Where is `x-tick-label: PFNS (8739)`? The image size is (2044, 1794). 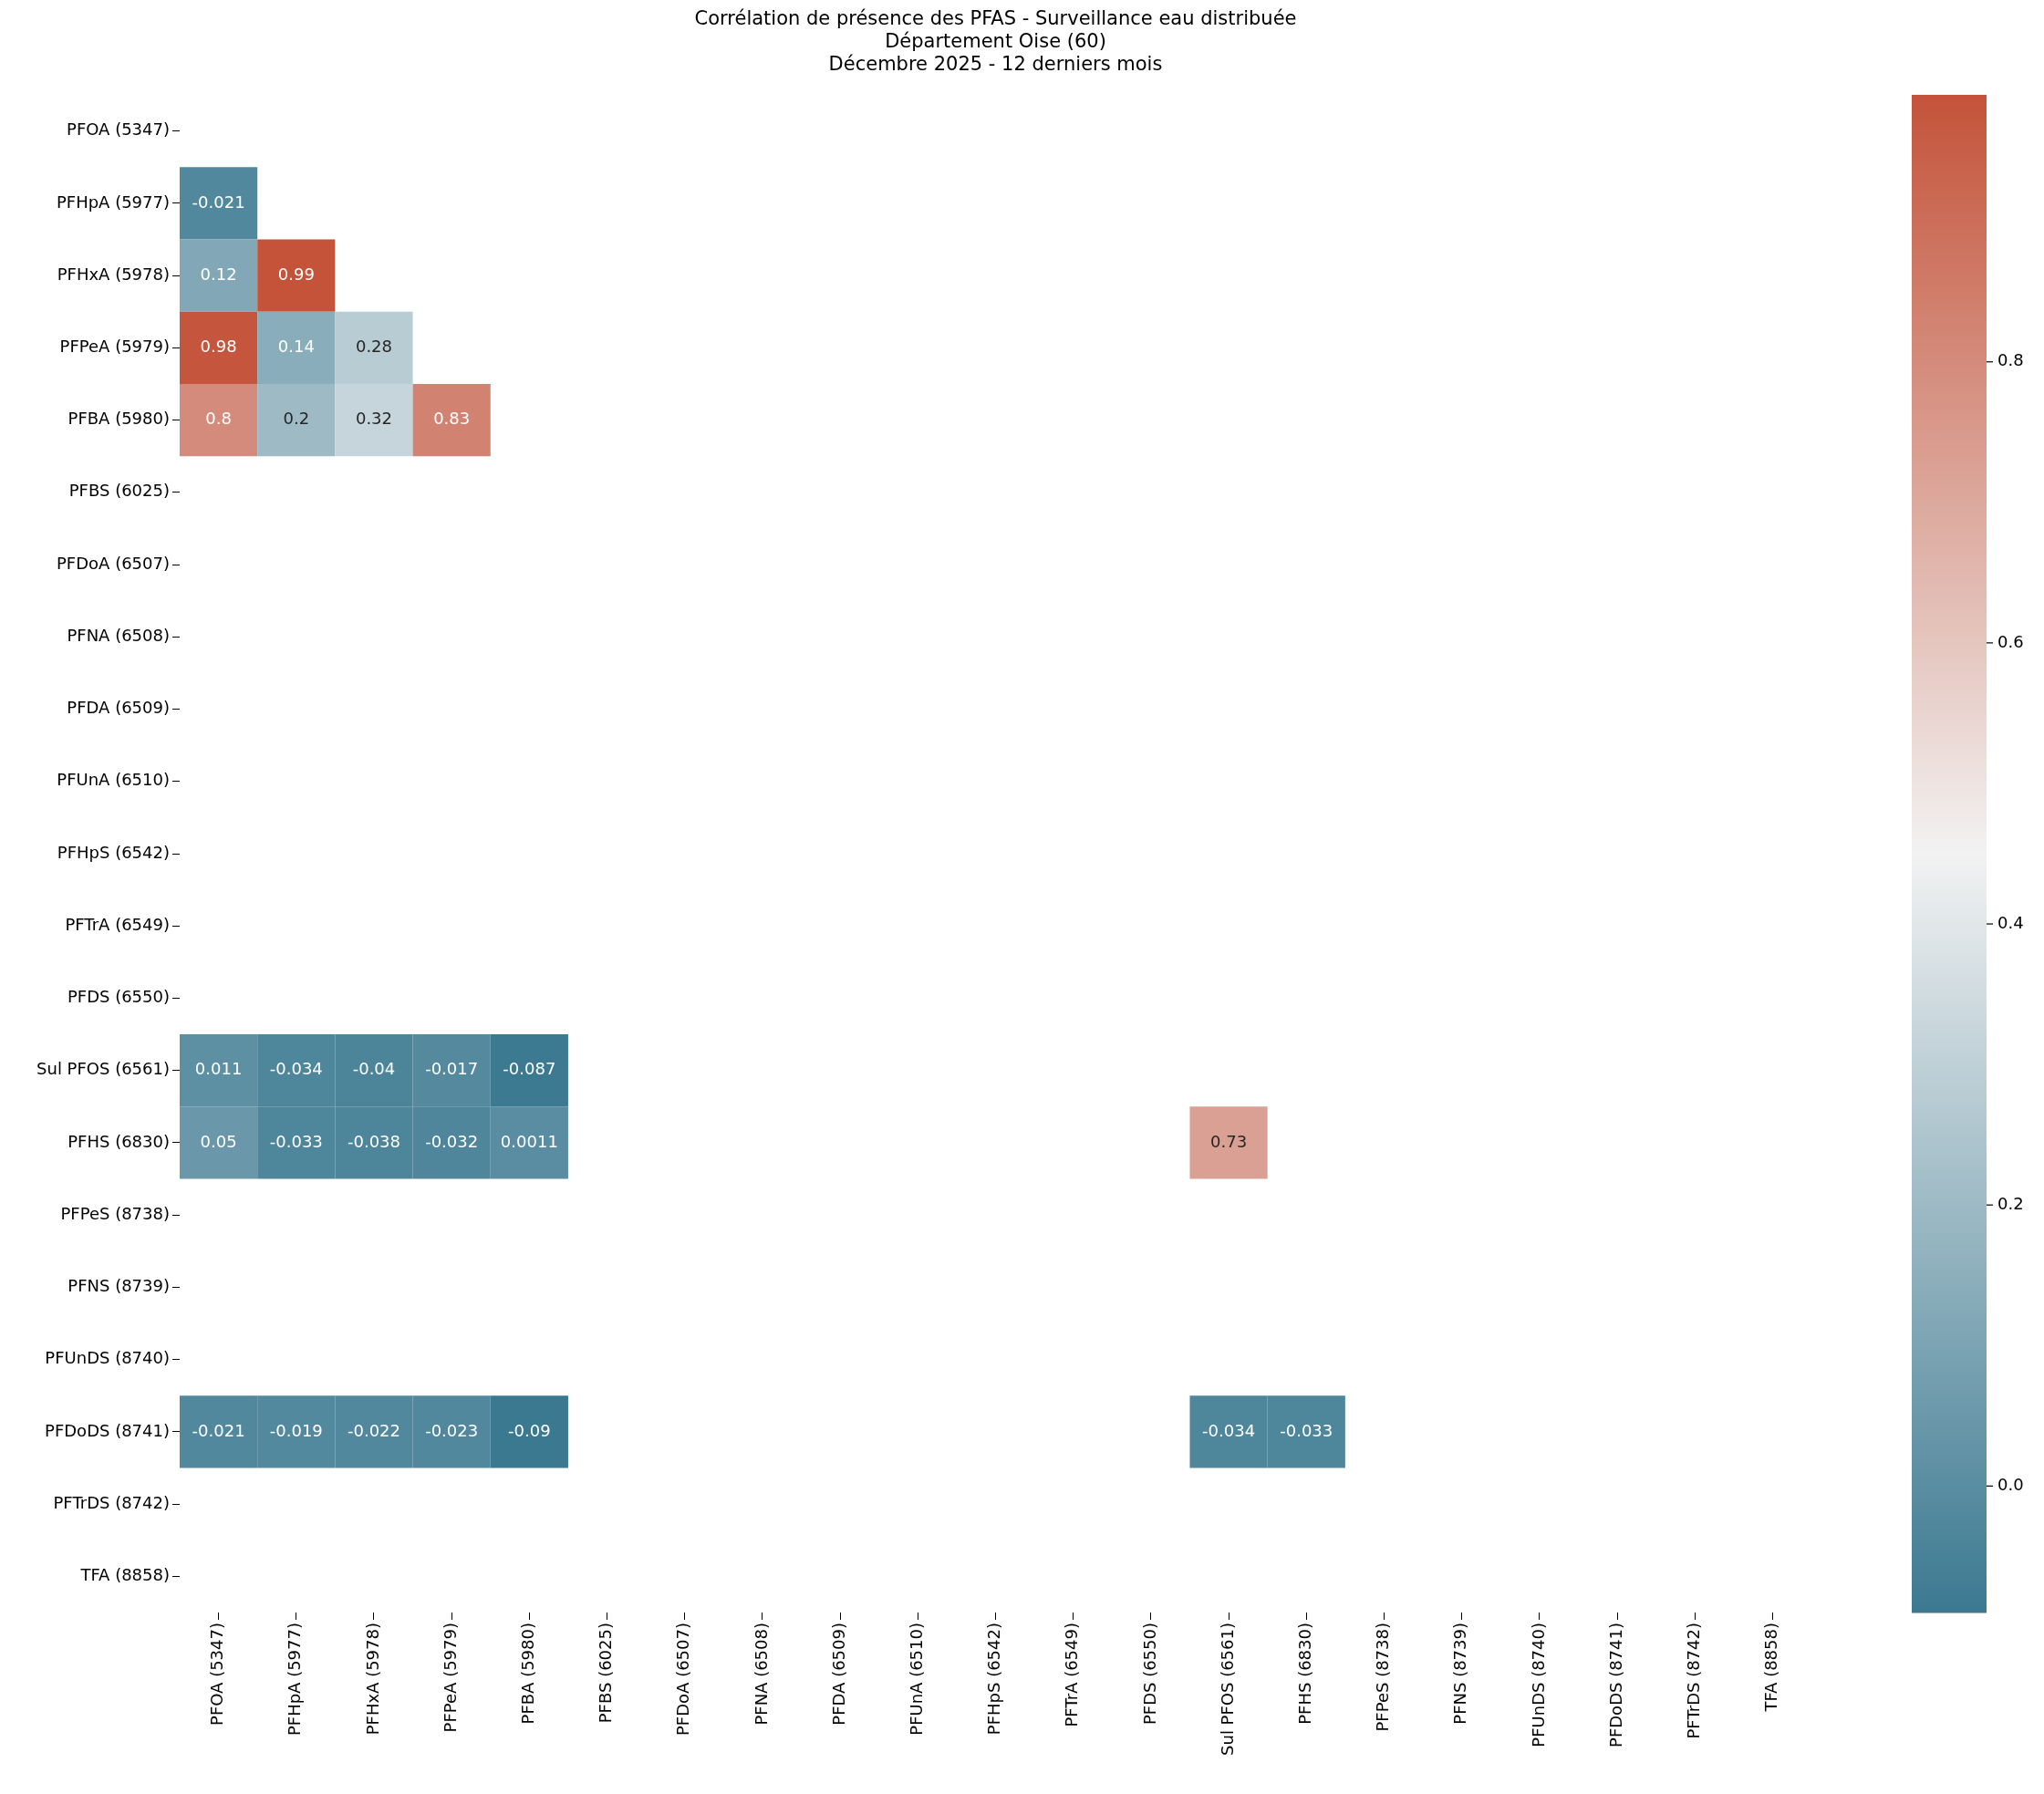 x-tick-label: PFNS (8739) is located at coordinates (1460, 1674).